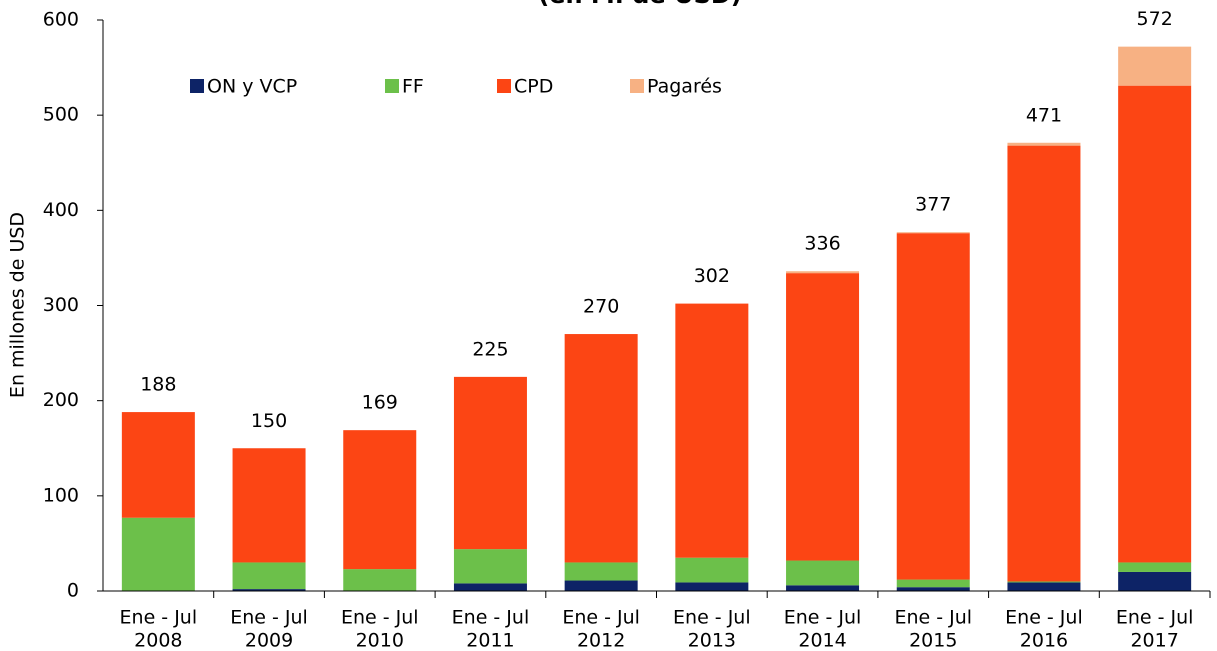 The image size is (1217, 651). Describe the element at coordinates (413, 87) in the screenshot. I see `legend-label: FF` at that location.